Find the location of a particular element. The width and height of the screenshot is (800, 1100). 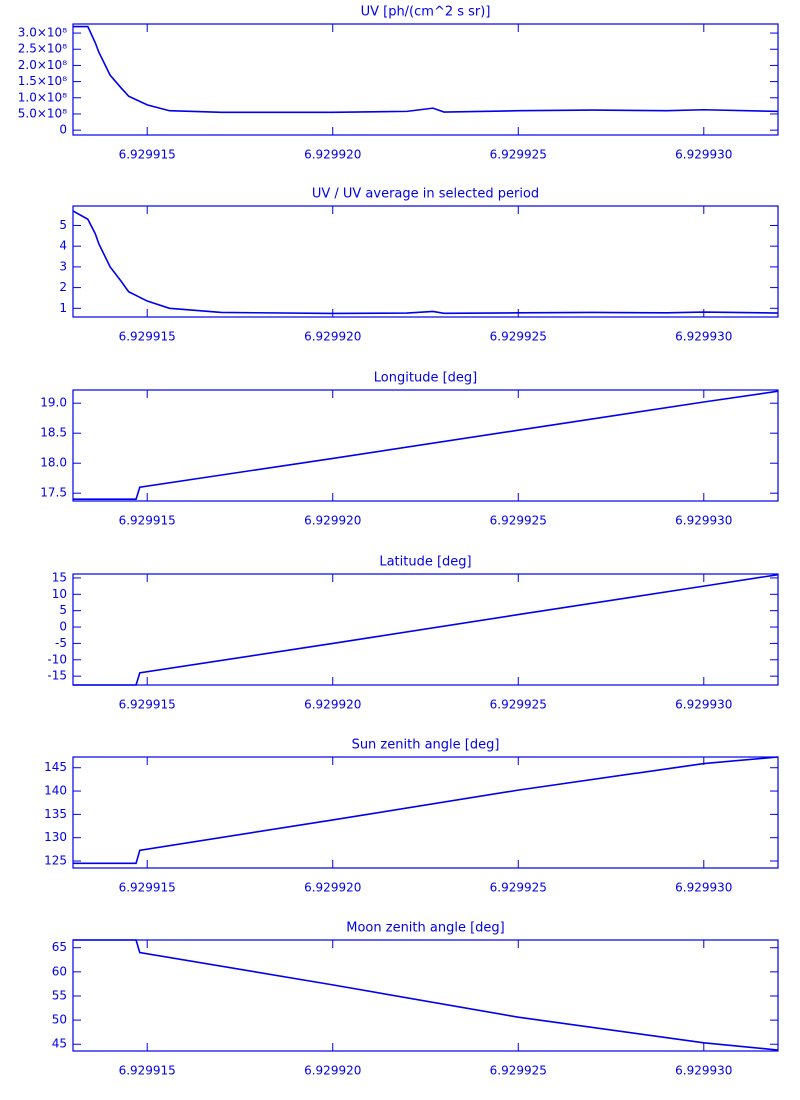

y-tick-label: 135 is located at coordinates (55, 814).